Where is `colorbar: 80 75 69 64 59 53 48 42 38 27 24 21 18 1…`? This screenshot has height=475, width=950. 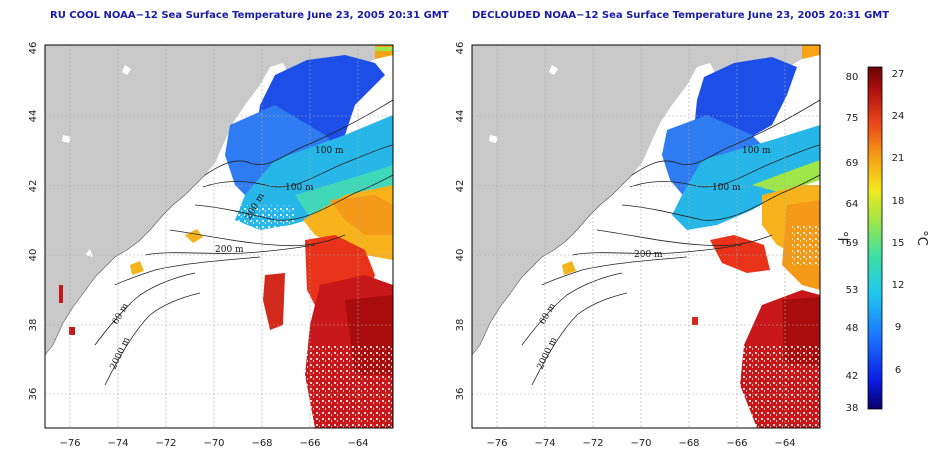
colorbar: 80 75 69 64 59 53 48 42 38 27 24 21 18 1… is located at coordinates (881, 240).